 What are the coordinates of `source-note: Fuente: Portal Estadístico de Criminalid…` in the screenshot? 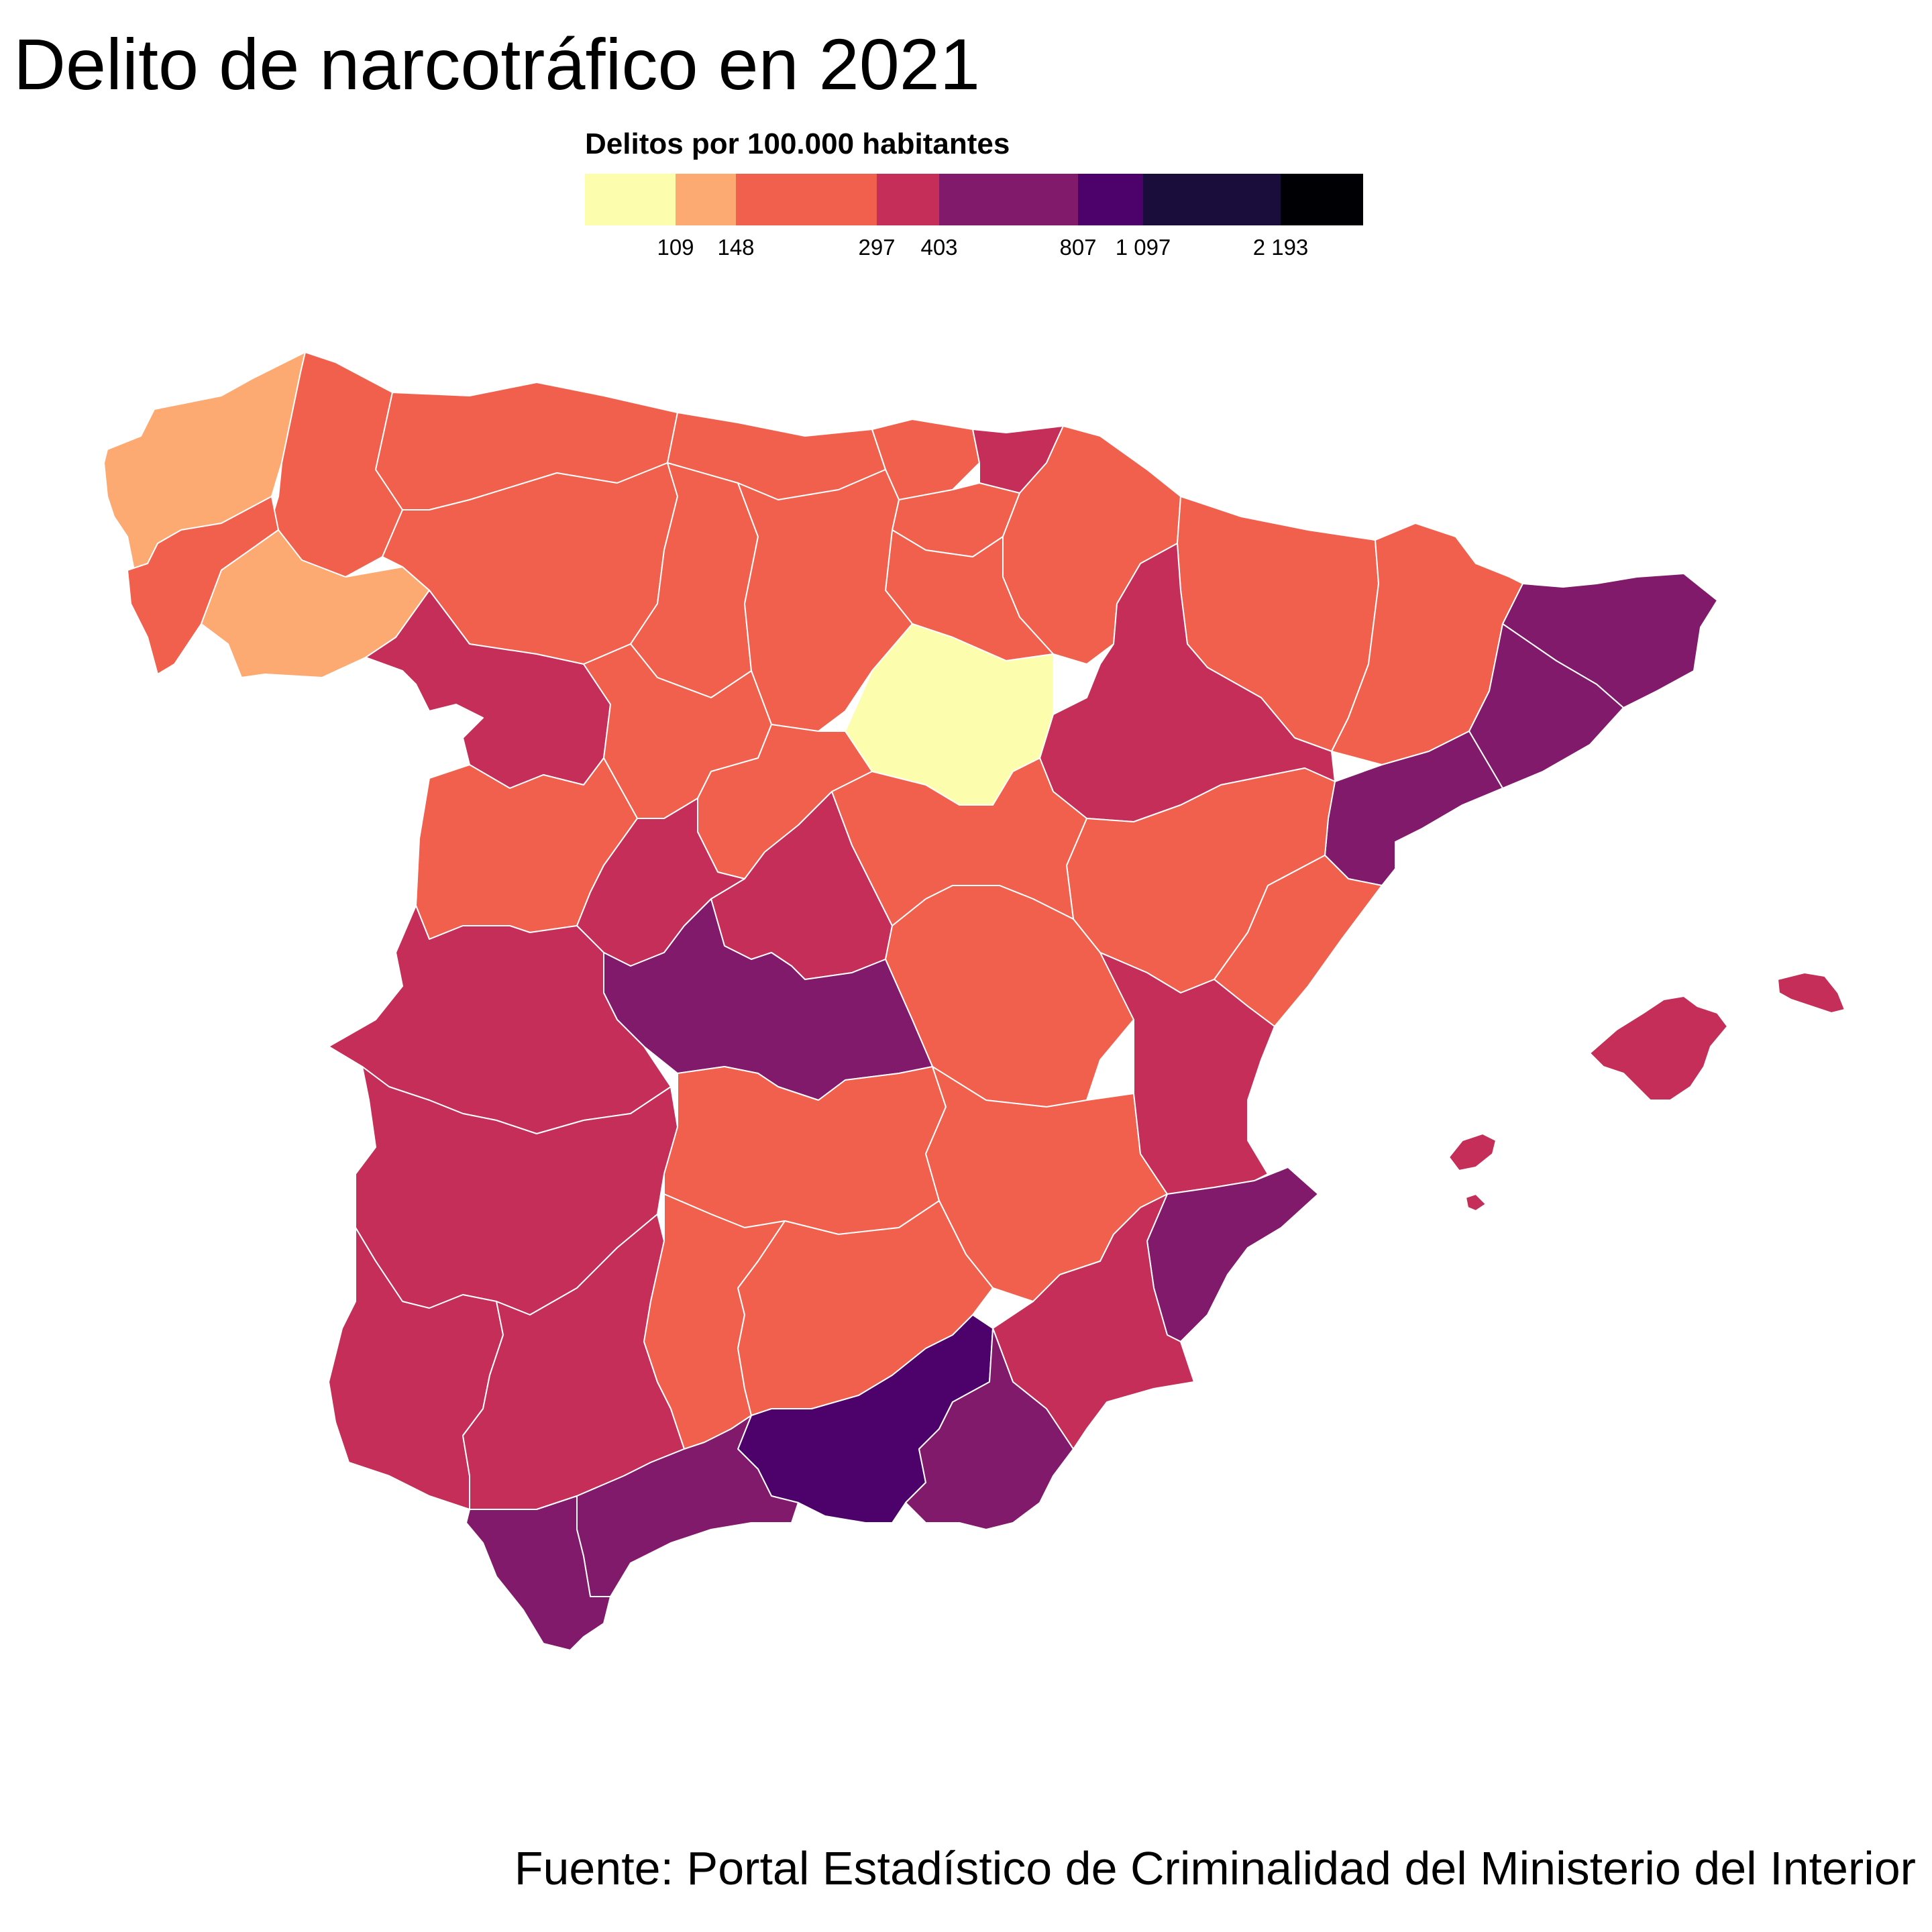 It's located at (1215, 1868).